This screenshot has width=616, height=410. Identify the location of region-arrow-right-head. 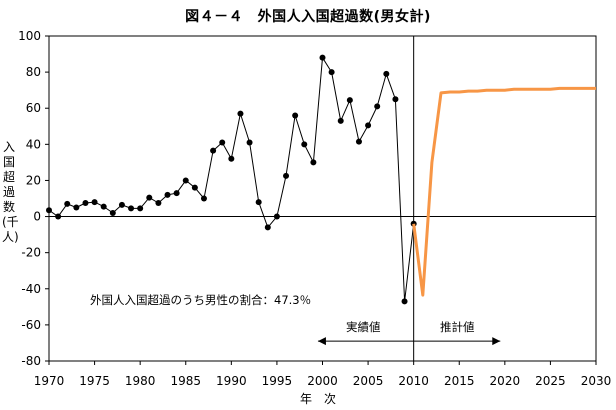
(496, 341).